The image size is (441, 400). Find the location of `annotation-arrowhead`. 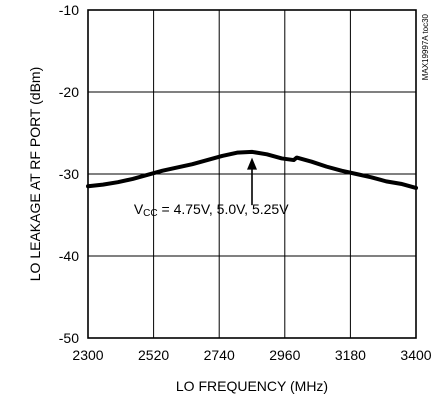

annotation-arrowhead is located at coordinates (252, 163).